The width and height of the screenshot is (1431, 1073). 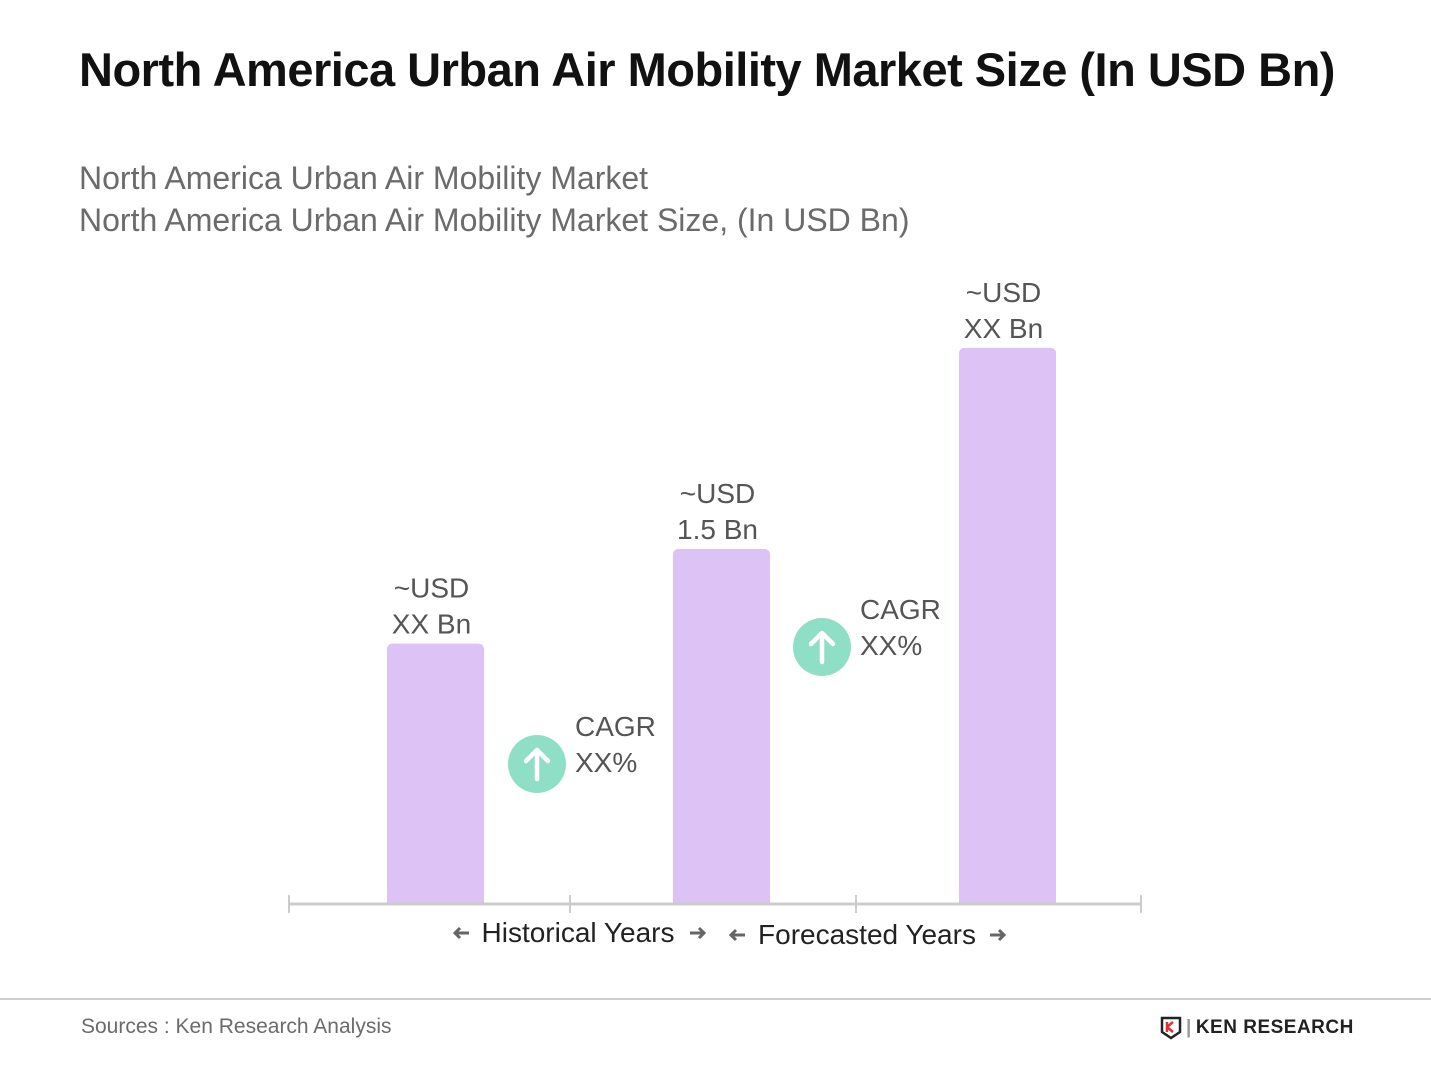 What do you see at coordinates (1274, 1027) in the screenshot?
I see `logo-text: KEN RESEARCH` at bounding box center [1274, 1027].